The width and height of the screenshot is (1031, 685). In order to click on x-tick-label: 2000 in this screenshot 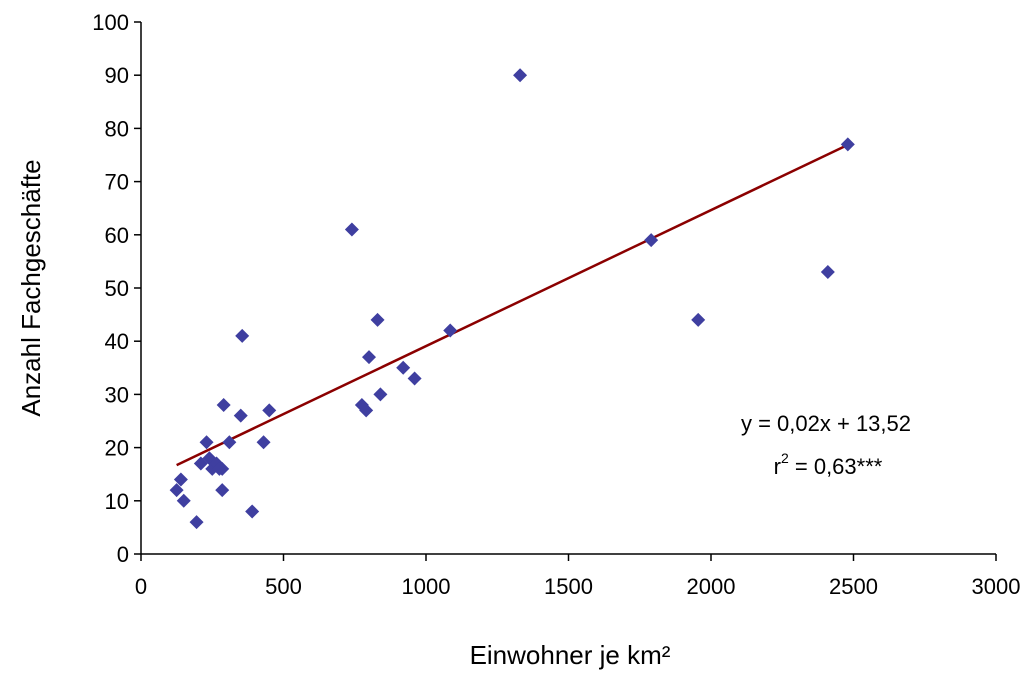, I will do `click(711, 586)`.